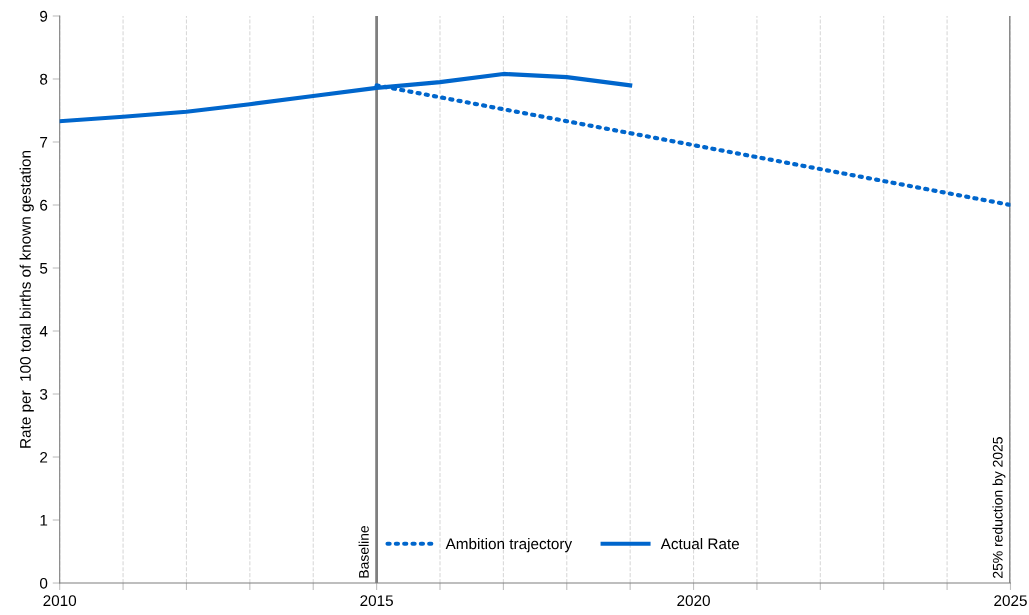  Describe the element at coordinates (44, 16) in the screenshot. I see `y-tick-label: 9` at that location.